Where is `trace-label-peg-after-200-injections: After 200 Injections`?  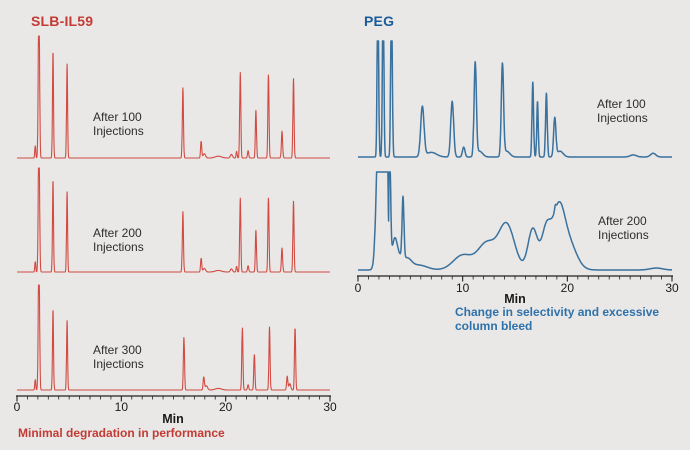
trace-label-peg-after-200-injections: After 200 Injections is located at coordinates (623, 228).